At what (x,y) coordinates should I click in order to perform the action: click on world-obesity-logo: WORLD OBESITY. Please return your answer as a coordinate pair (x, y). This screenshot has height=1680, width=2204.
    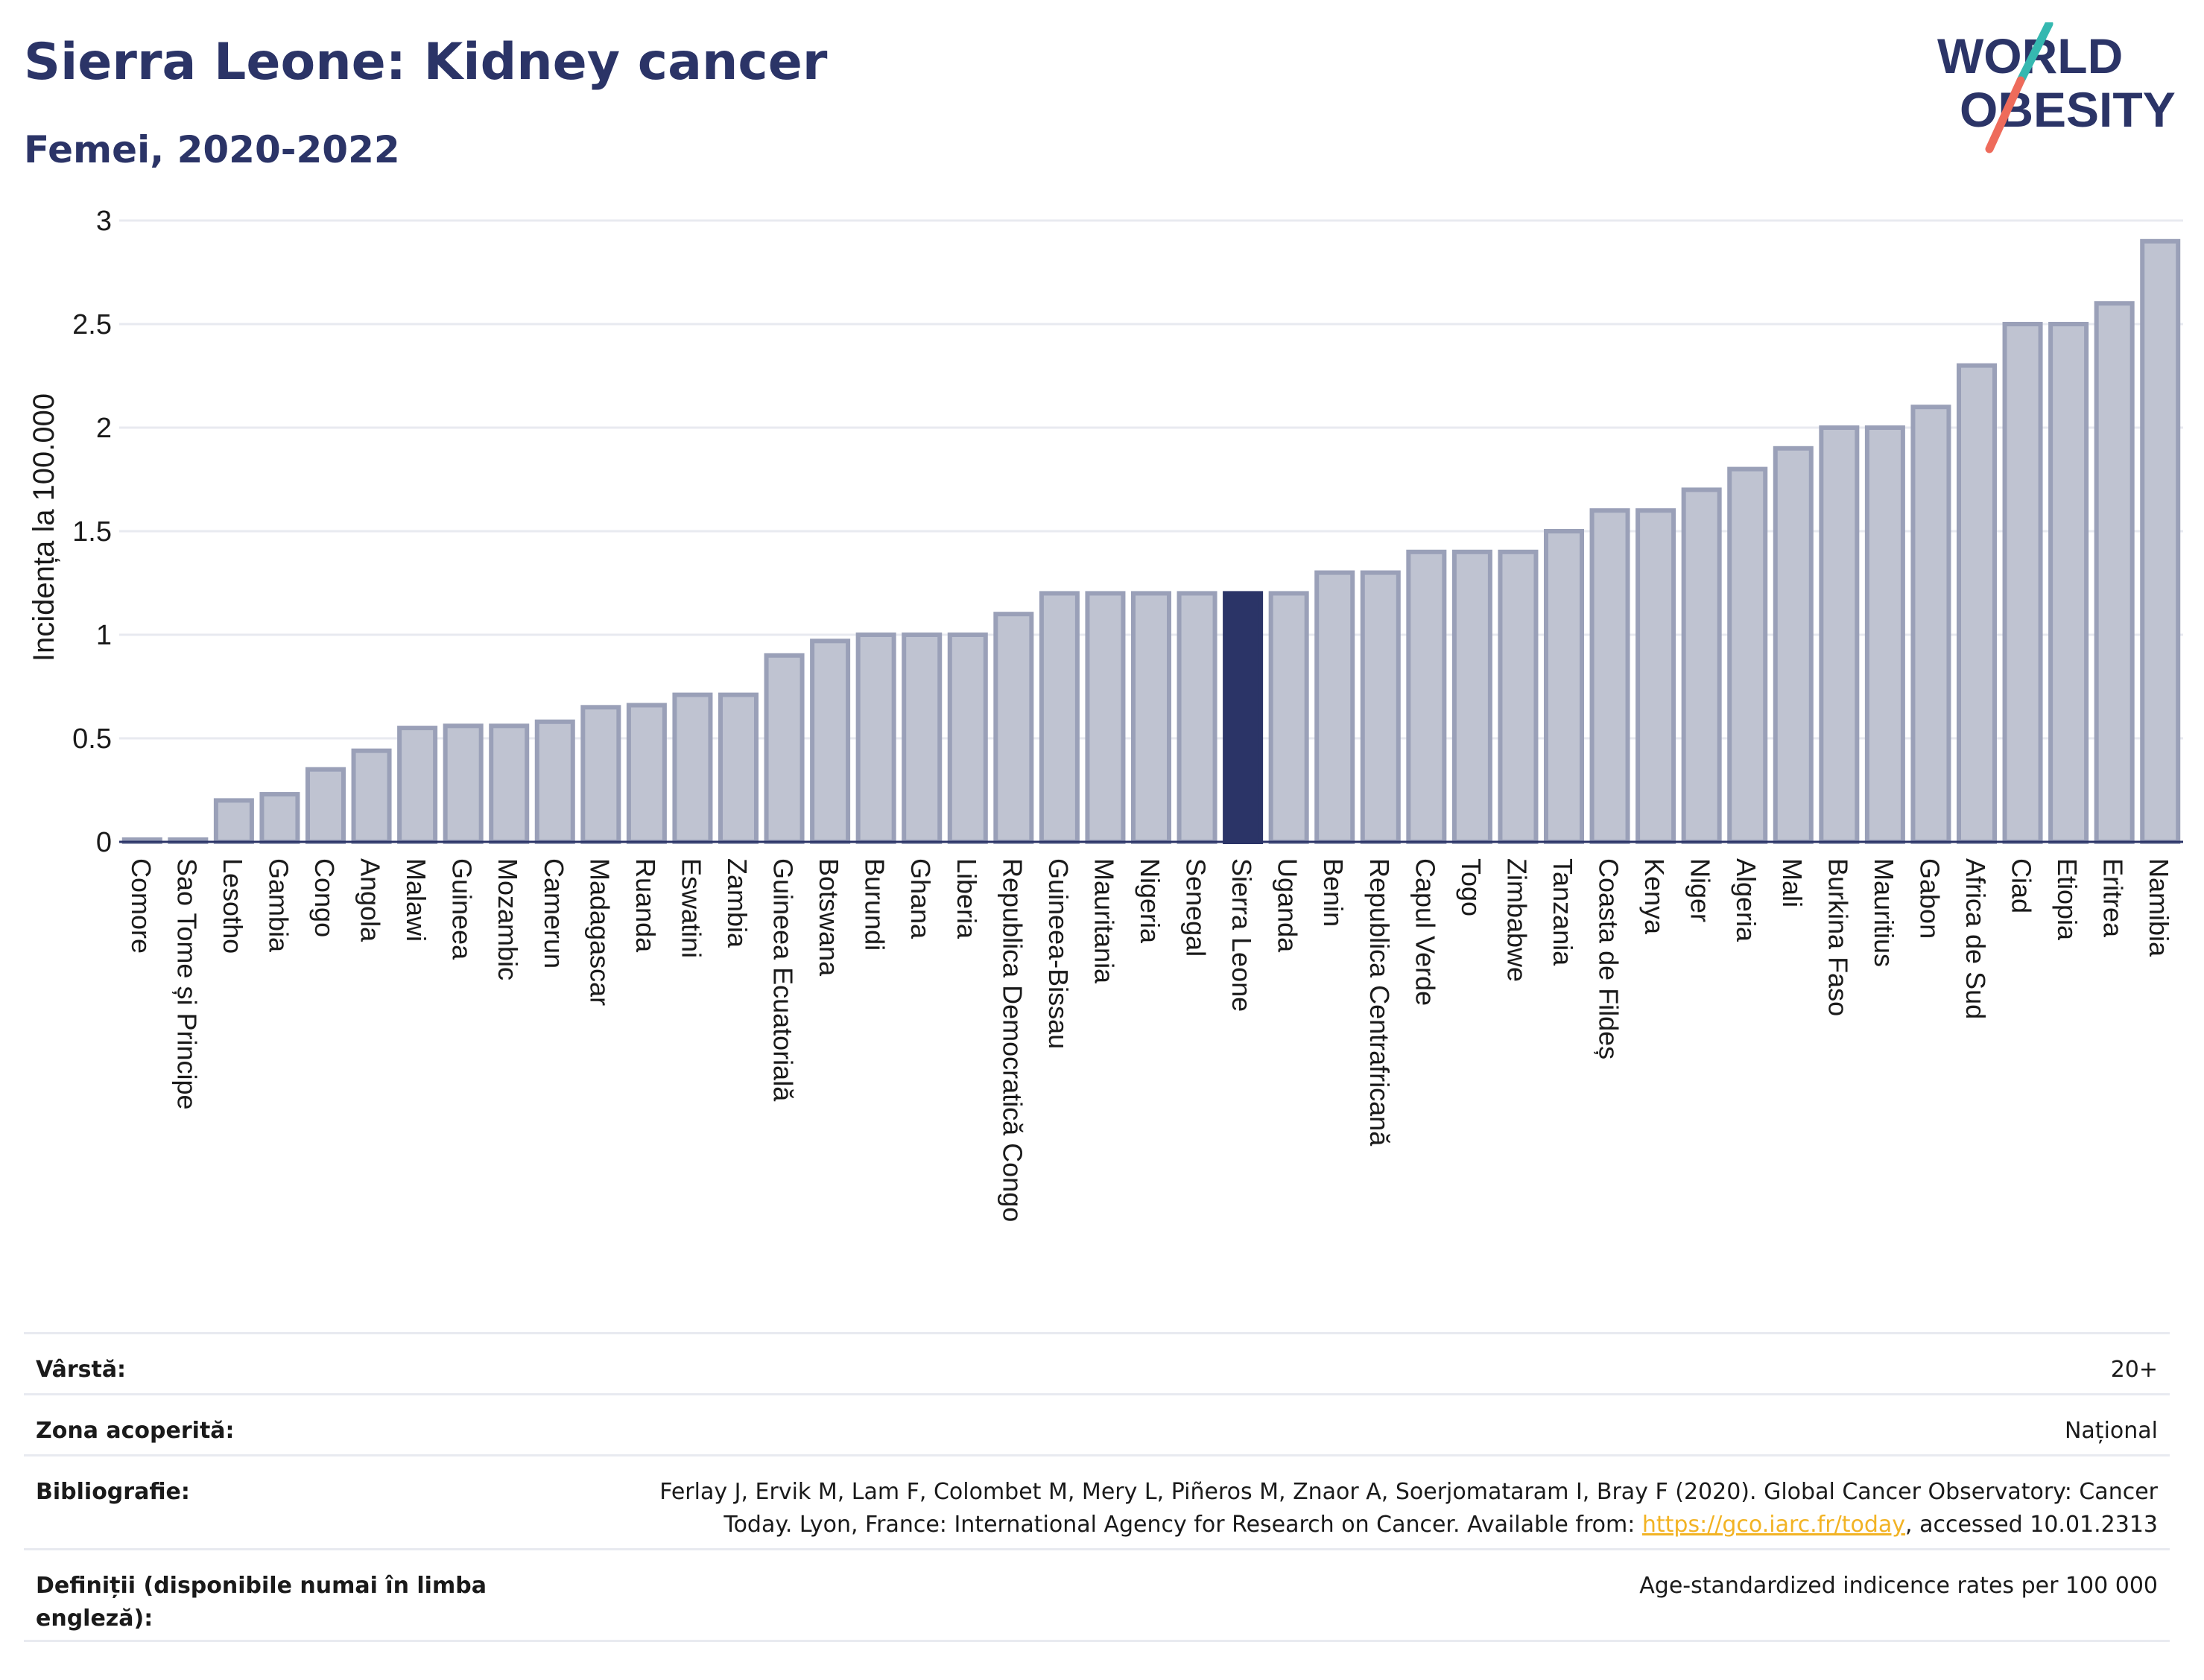
    Looking at the image, I should click on (2056, 87).